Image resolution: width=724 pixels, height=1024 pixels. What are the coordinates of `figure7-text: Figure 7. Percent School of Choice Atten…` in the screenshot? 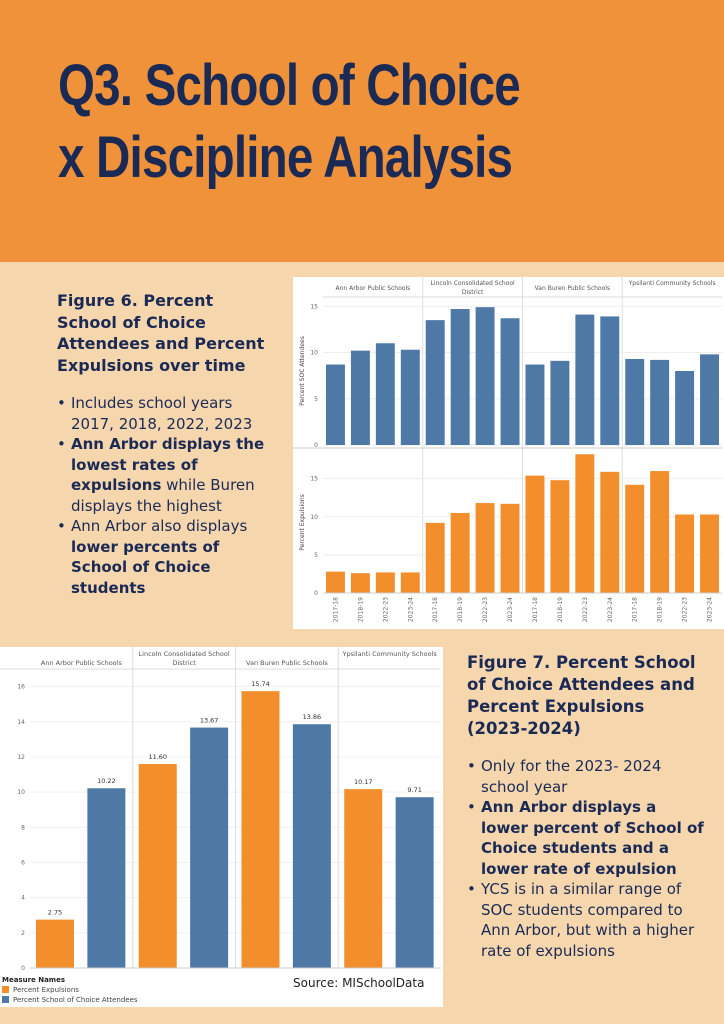 It's located at (587, 806).